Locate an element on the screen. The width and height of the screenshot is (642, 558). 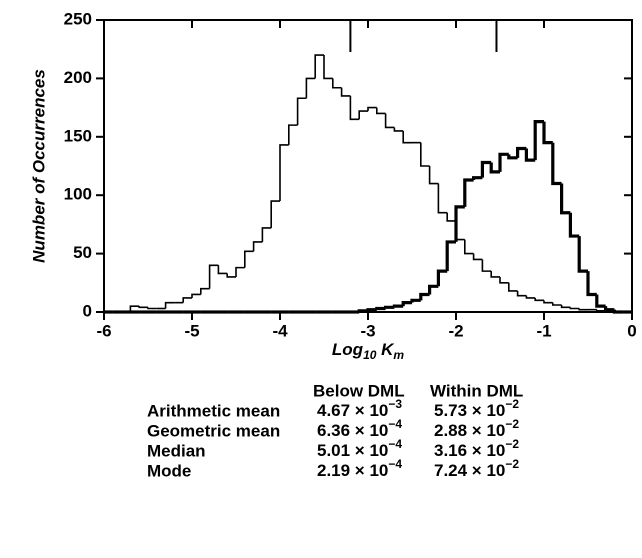
table-cell: 5.01 × 10⁻⁴ is located at coordinates (359, 448).